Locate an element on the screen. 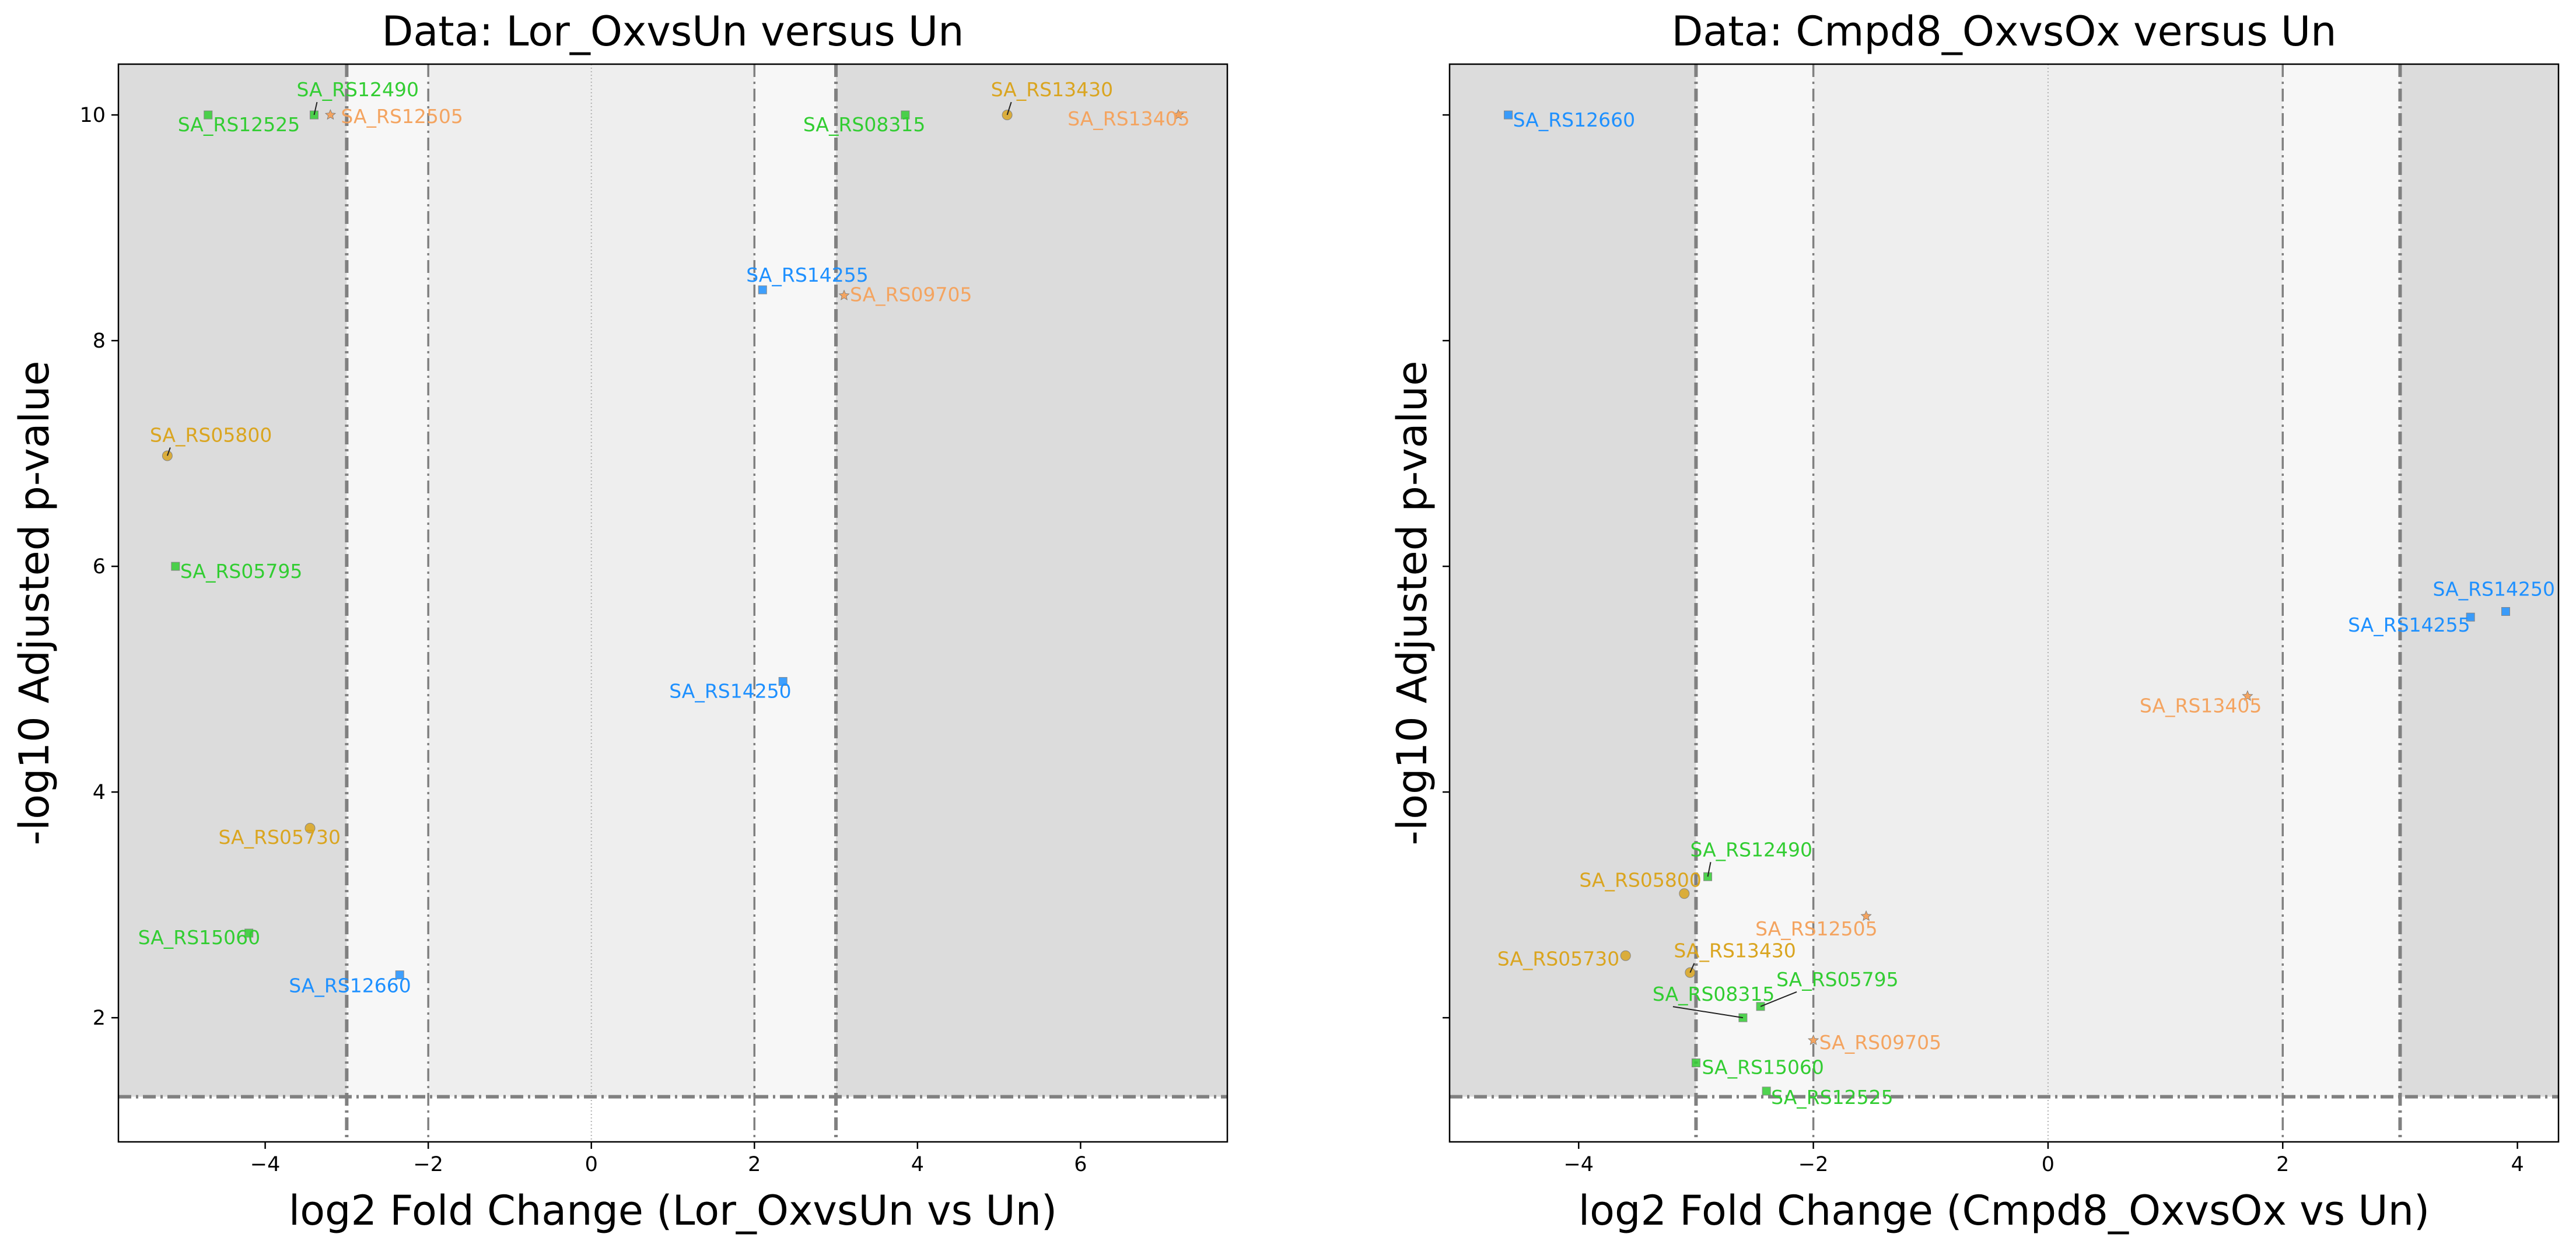  y-tick-label: 4 is located at coordinates (99, 793).